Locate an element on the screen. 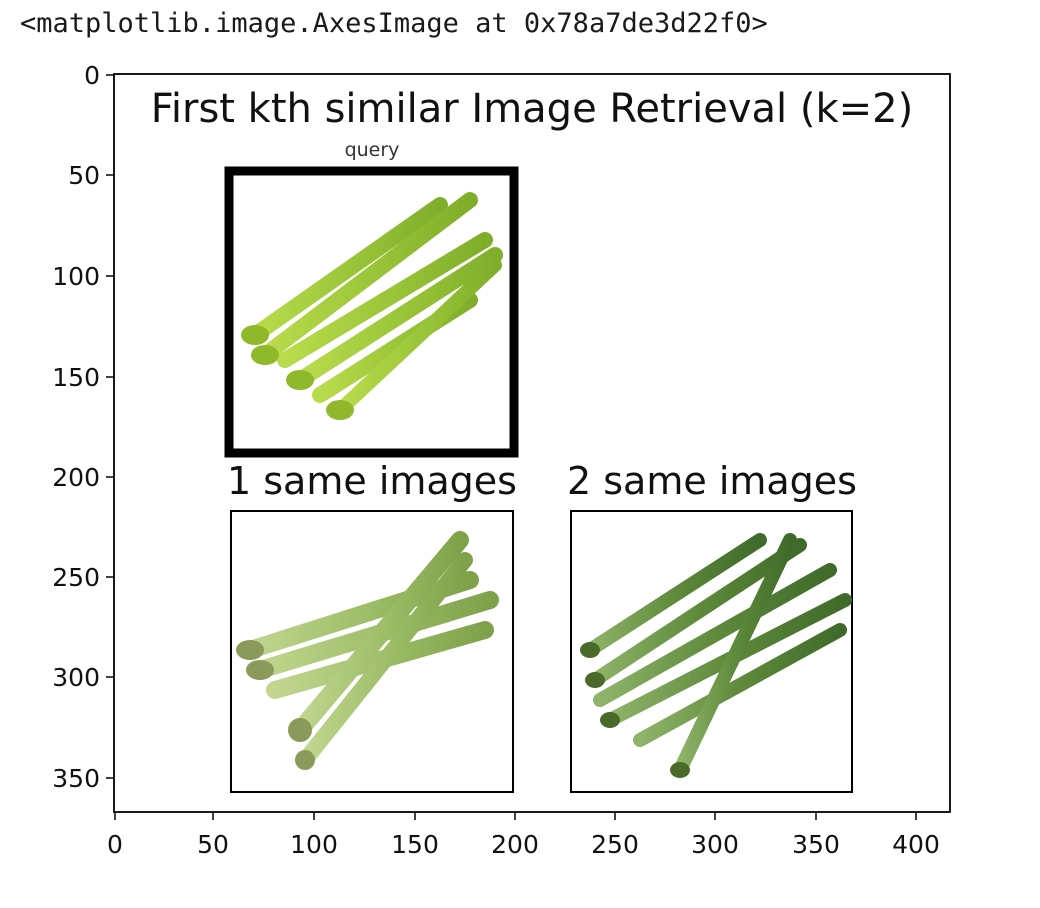 The height and width of the screenshot is (908, 1040). y-tick-label: 150 is located at coordinates (76, 377).